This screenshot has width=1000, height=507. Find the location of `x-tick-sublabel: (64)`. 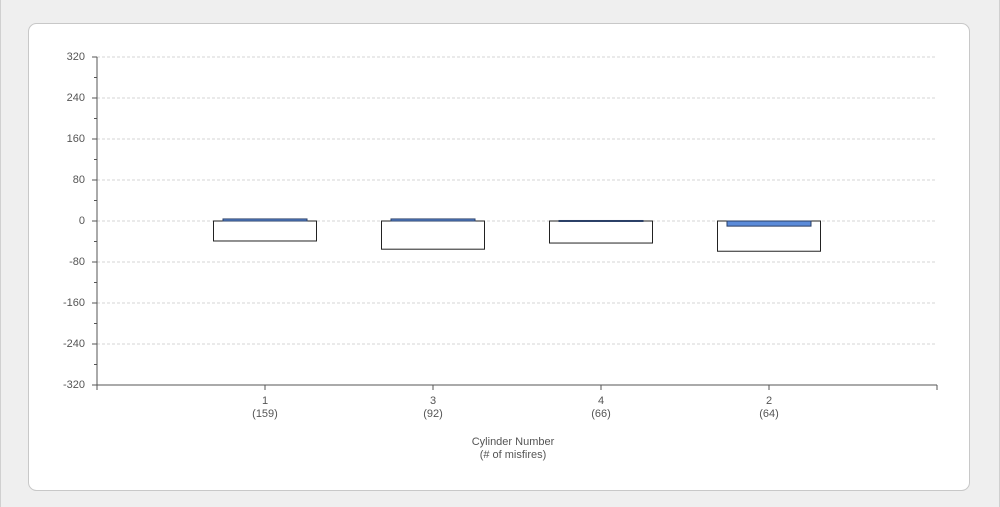

x-tick-sublabel: (64) is located at coordinates (769, 414).